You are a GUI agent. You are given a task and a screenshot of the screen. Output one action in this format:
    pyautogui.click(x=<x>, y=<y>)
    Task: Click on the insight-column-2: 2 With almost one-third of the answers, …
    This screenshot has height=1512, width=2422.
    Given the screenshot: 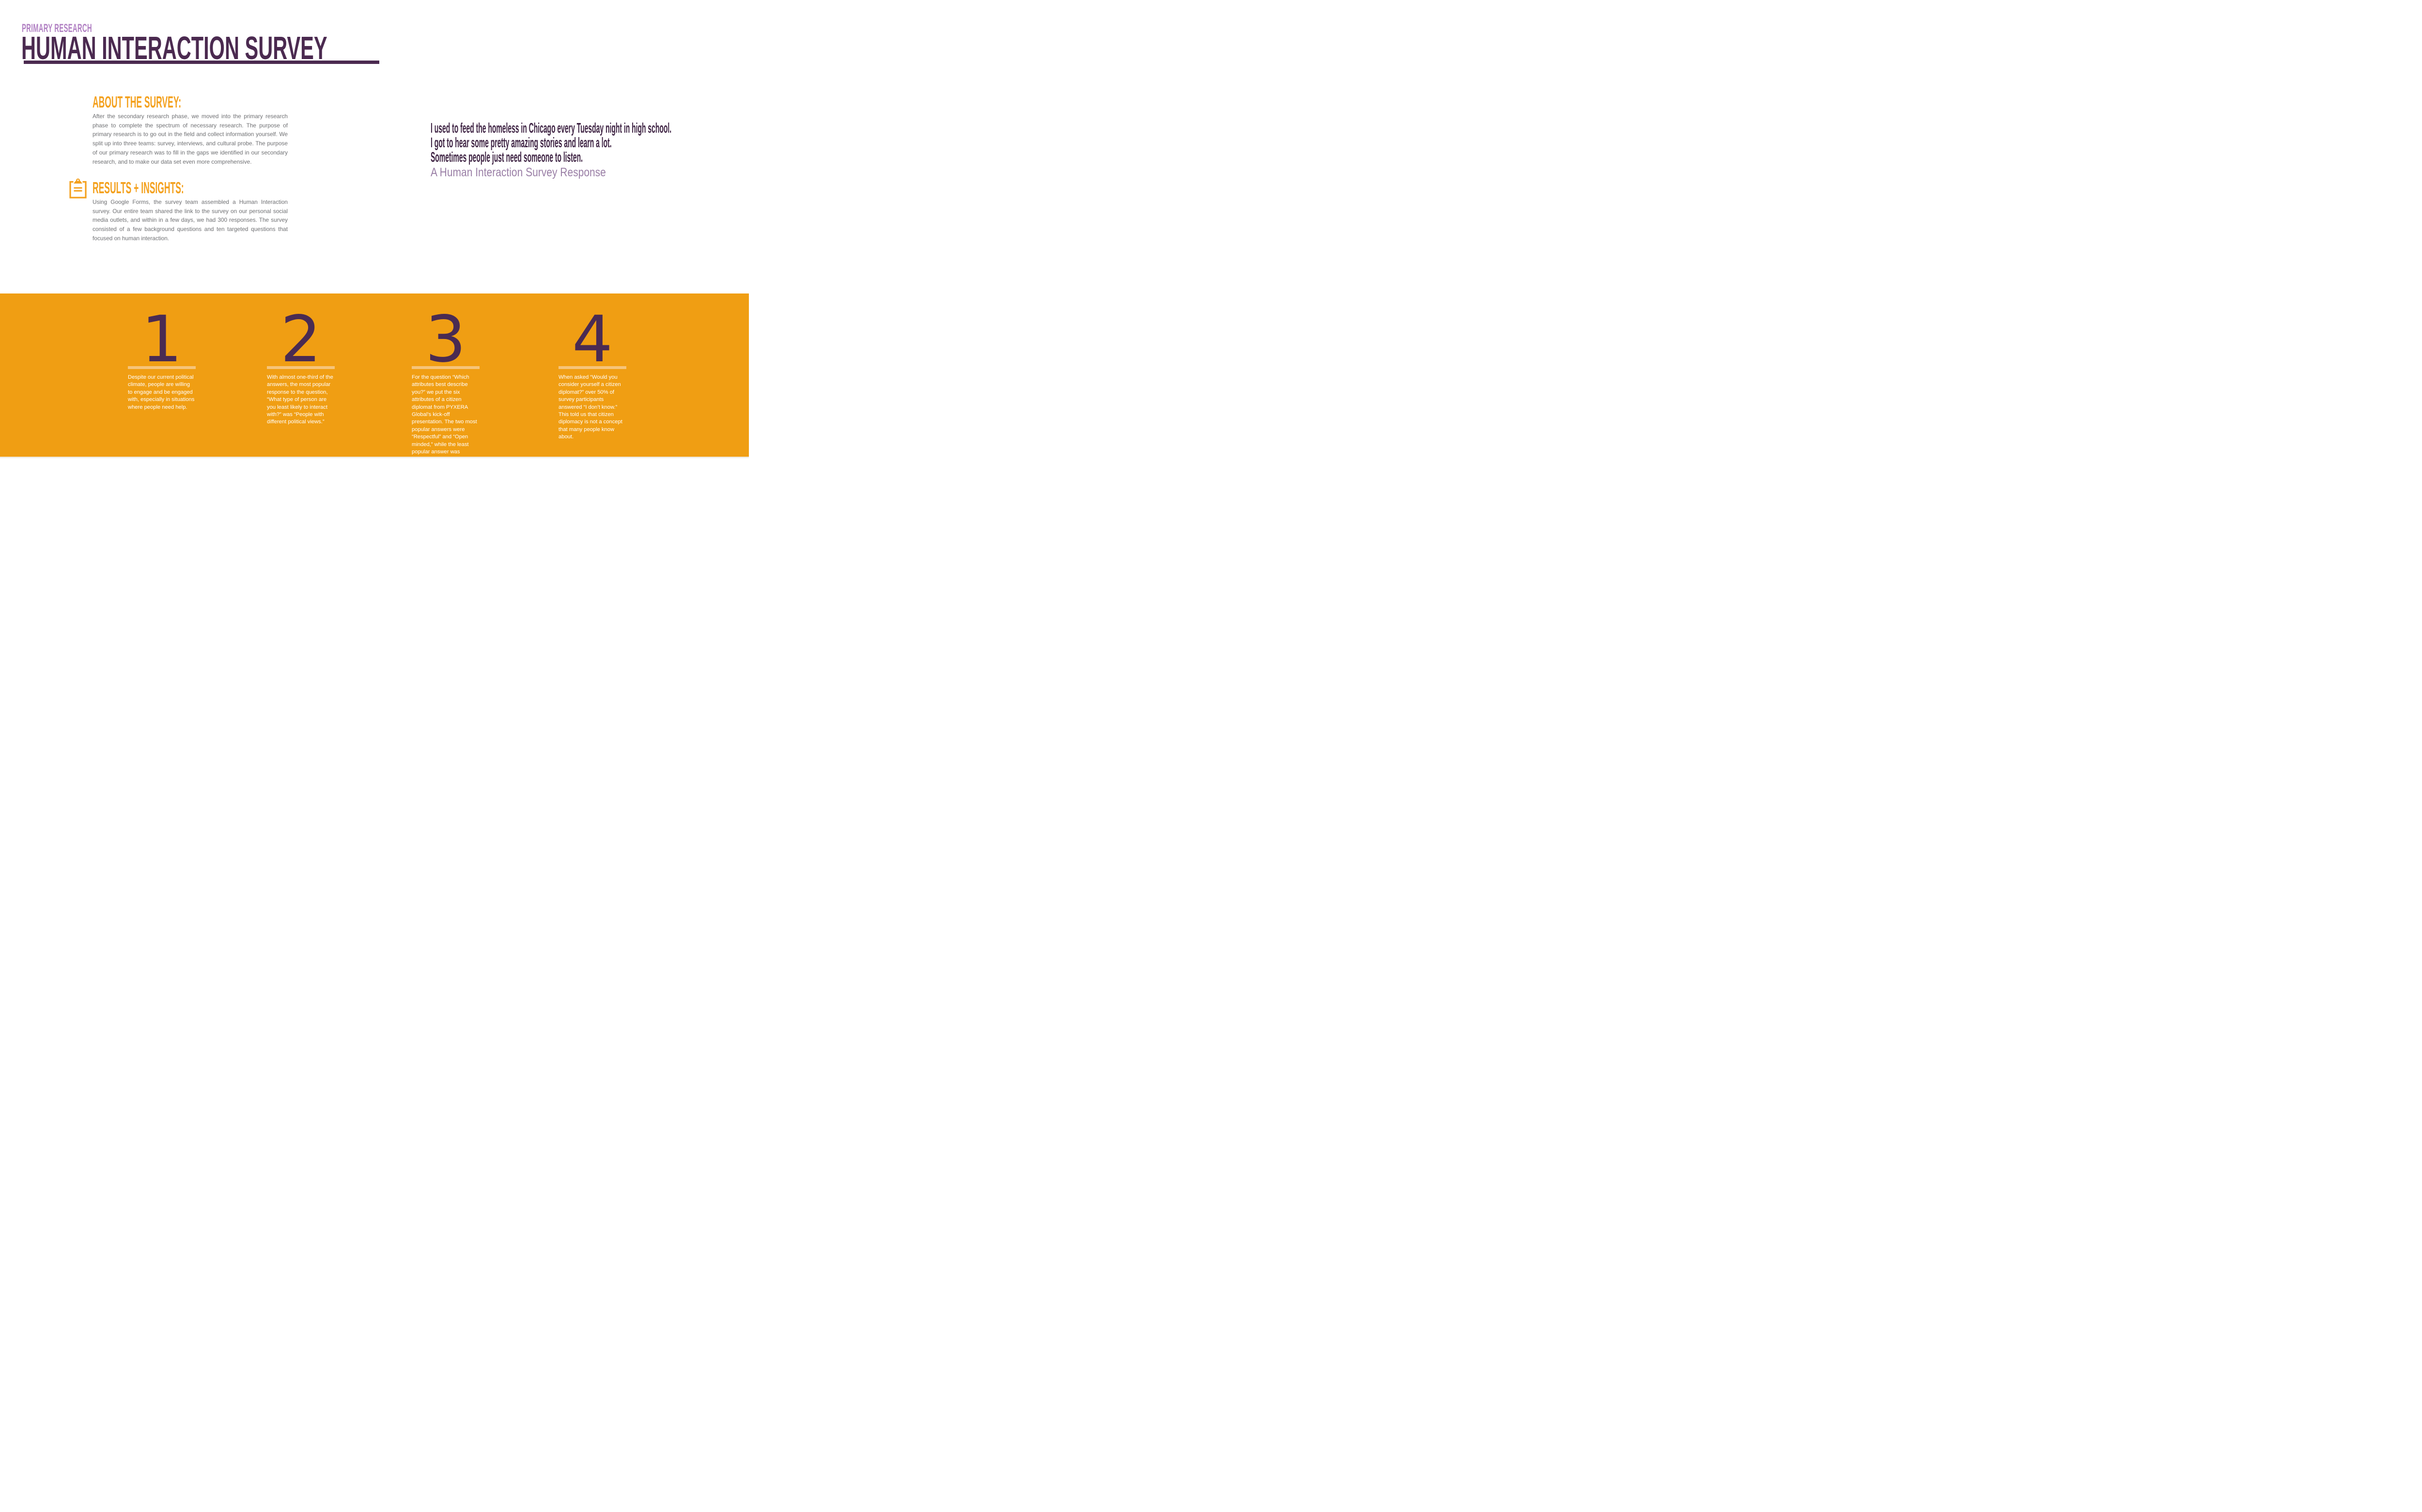 What is the action you would take?
    pyautogui.click(x=301, y=375)
    